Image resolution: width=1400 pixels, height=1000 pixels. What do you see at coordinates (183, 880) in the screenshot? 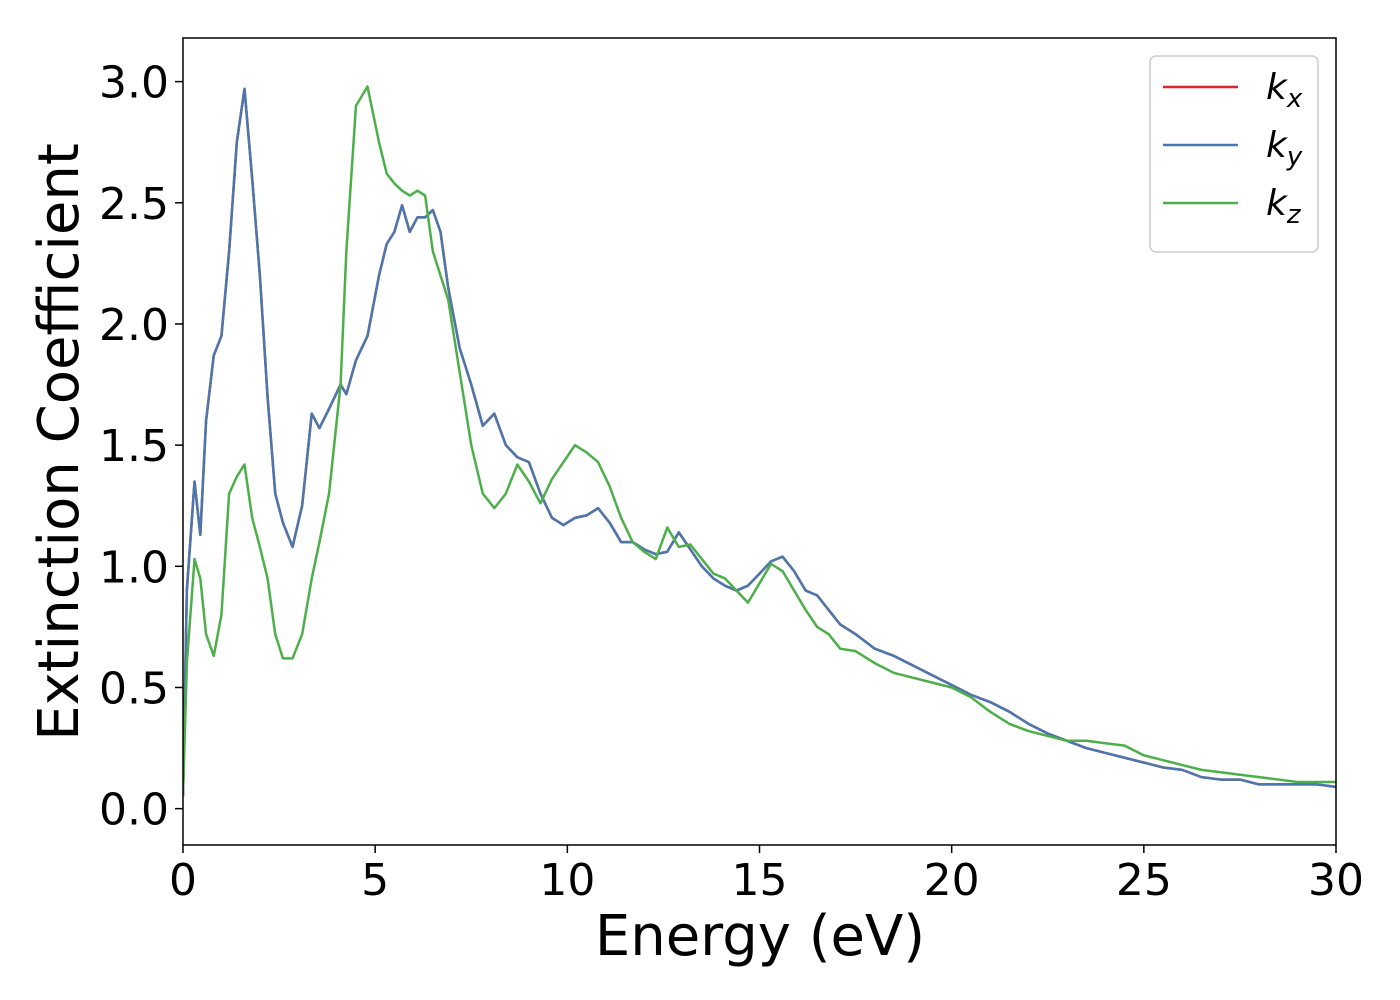
I see `x-tick-label: 0` at bounding box center [183, 880].